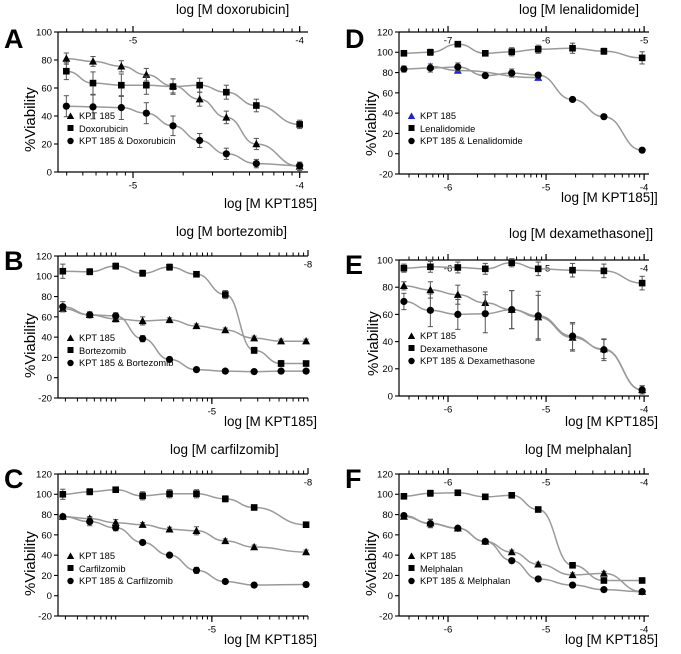 Image resolution: width=681 pixels, height=654 pixels. What do you see at coordinates (355, 39) in the screenshot?
I see `panel-letter-d: D` at bounding box center [355, 39].